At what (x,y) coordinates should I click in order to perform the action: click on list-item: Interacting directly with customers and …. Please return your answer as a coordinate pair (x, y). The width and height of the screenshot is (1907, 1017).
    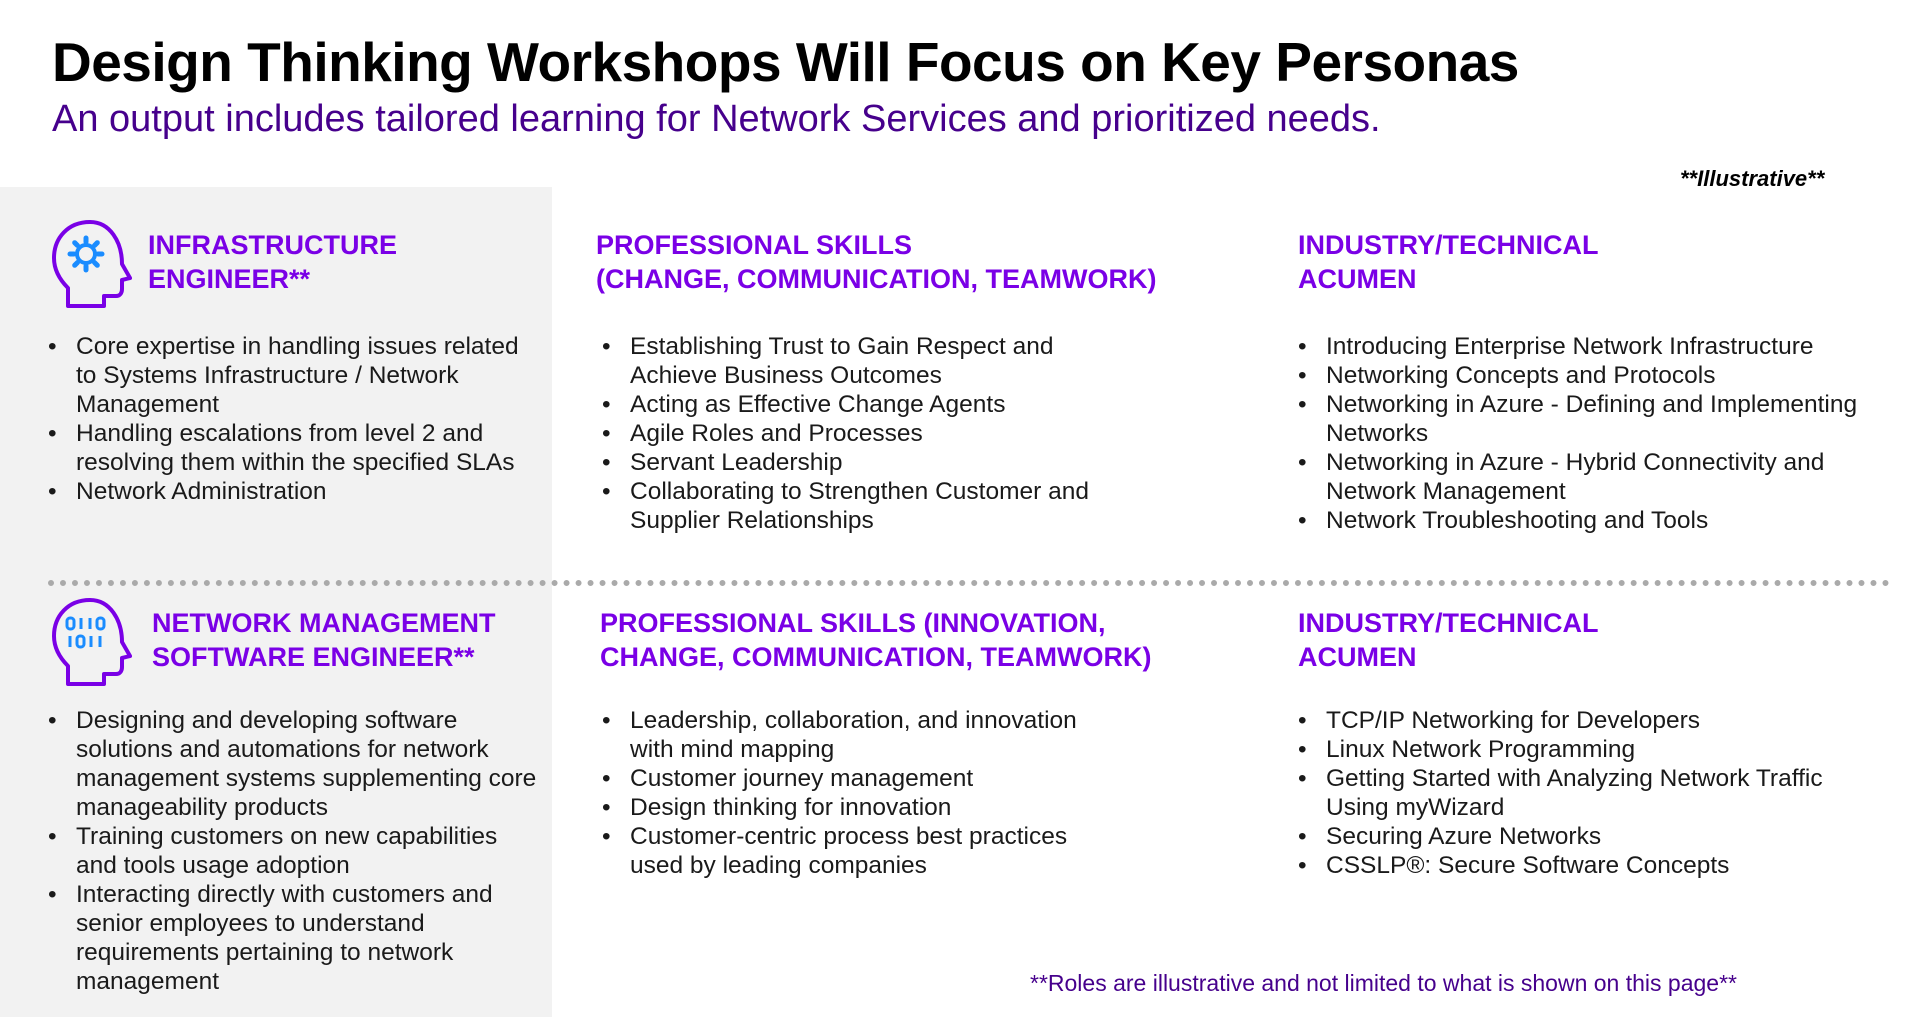
    Looking at the image, I should click on (293, 938).